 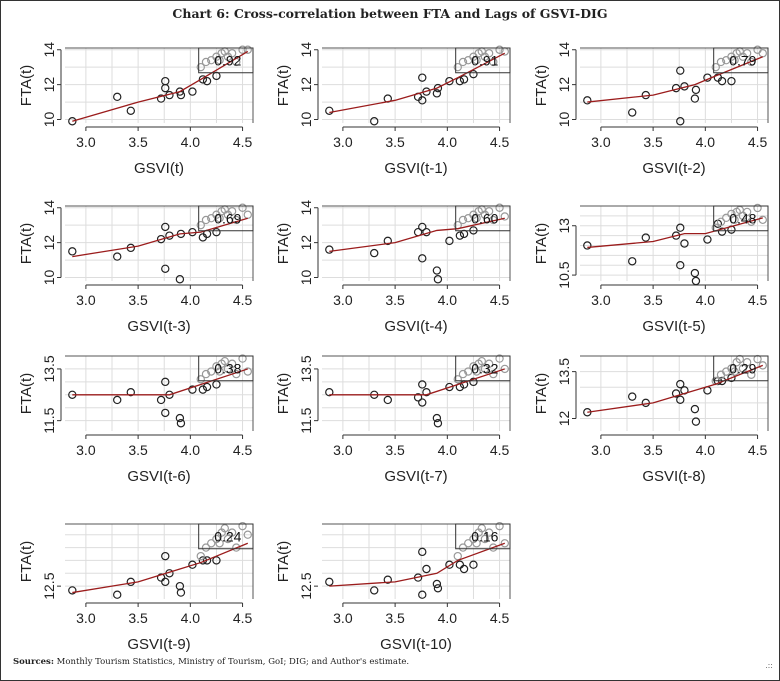 I want to click on x-axis-label: GSVI(t-7), so click(x=415, y=476).